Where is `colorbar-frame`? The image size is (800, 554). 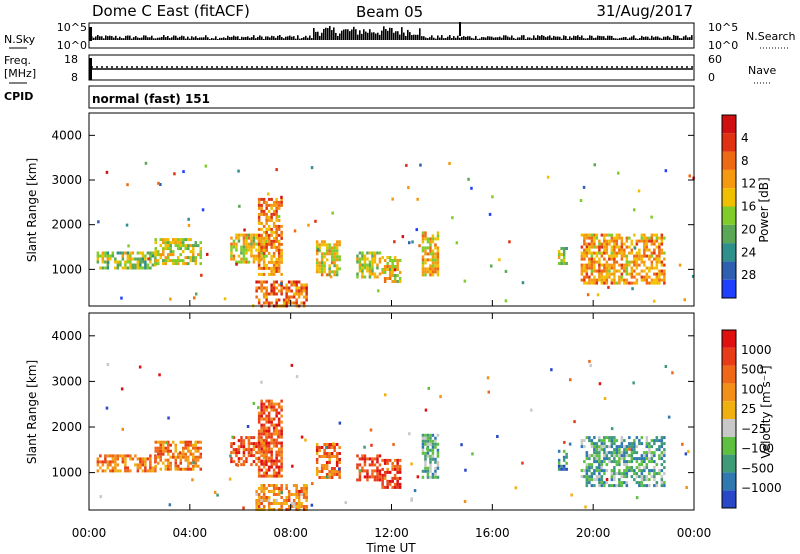
colorbar-frame is located at coordinates (729, 419).